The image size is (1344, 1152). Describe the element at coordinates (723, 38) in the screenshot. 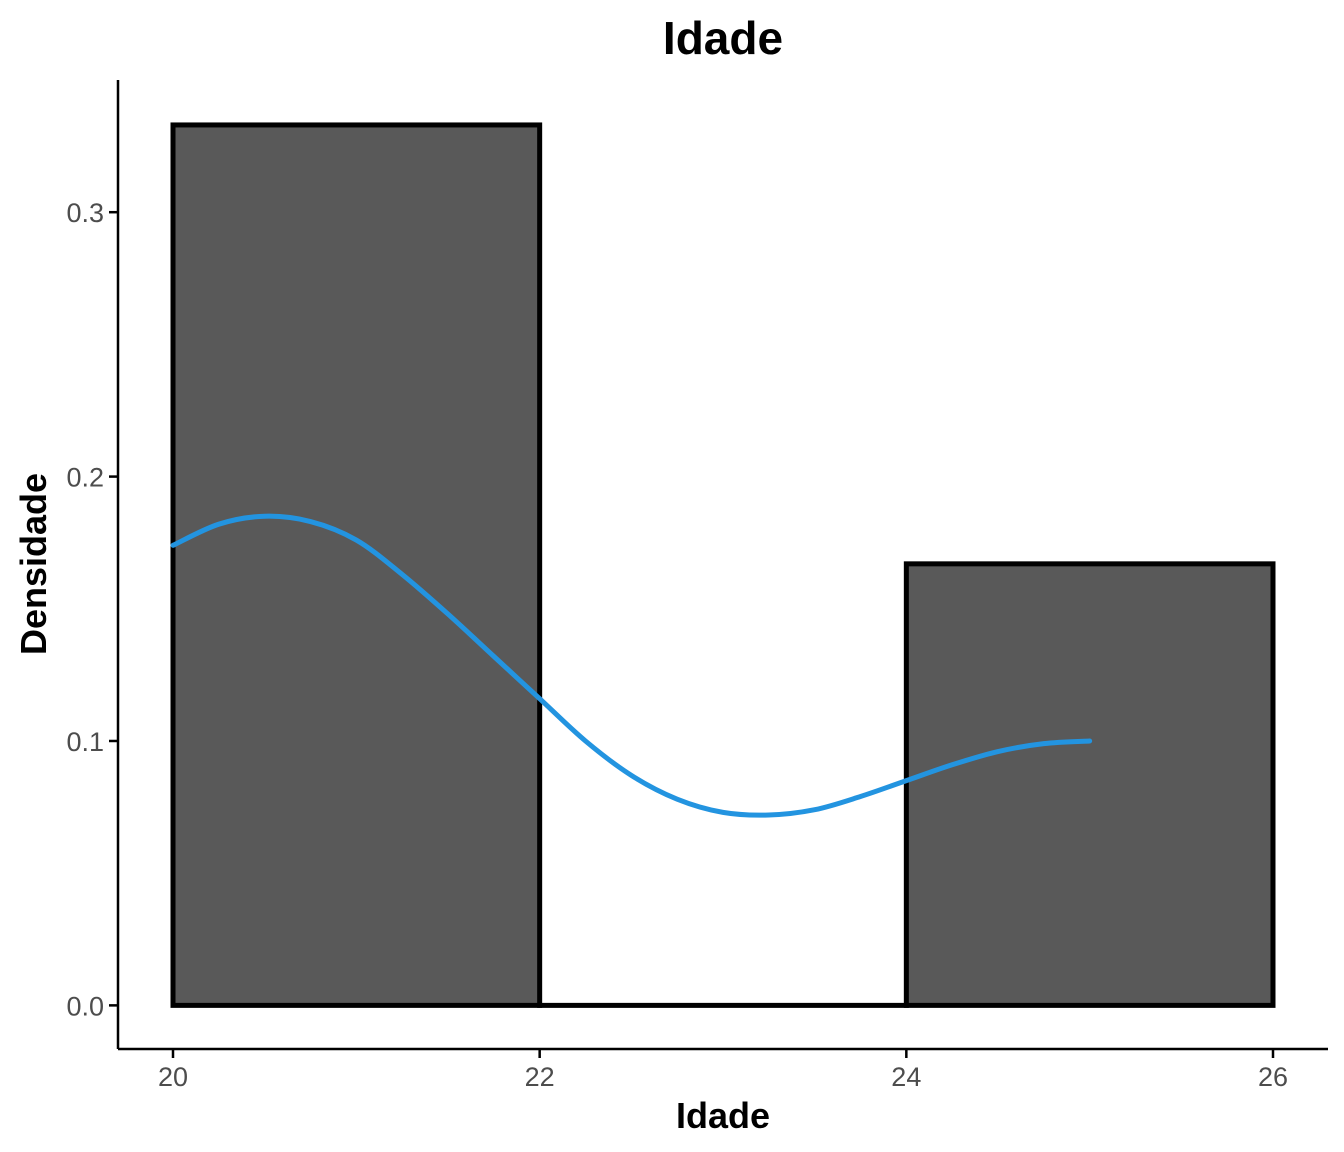

I see `chart-title: Idade` at that location.